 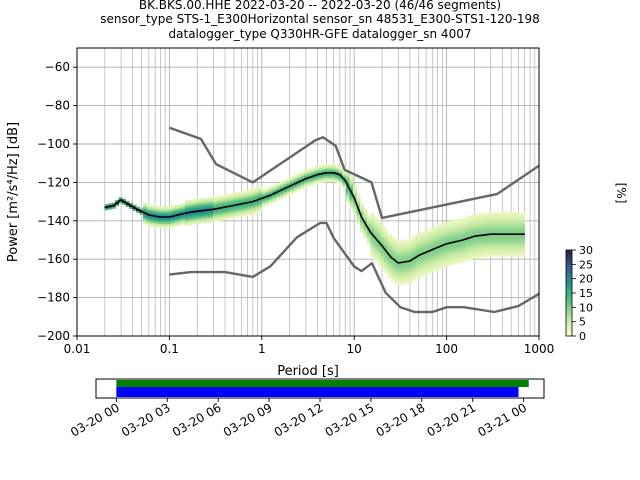 What do you see at coordinates (354, 349) in the screenshot?
I see `x-tick-label: 10` at bounding box center [354, 349].